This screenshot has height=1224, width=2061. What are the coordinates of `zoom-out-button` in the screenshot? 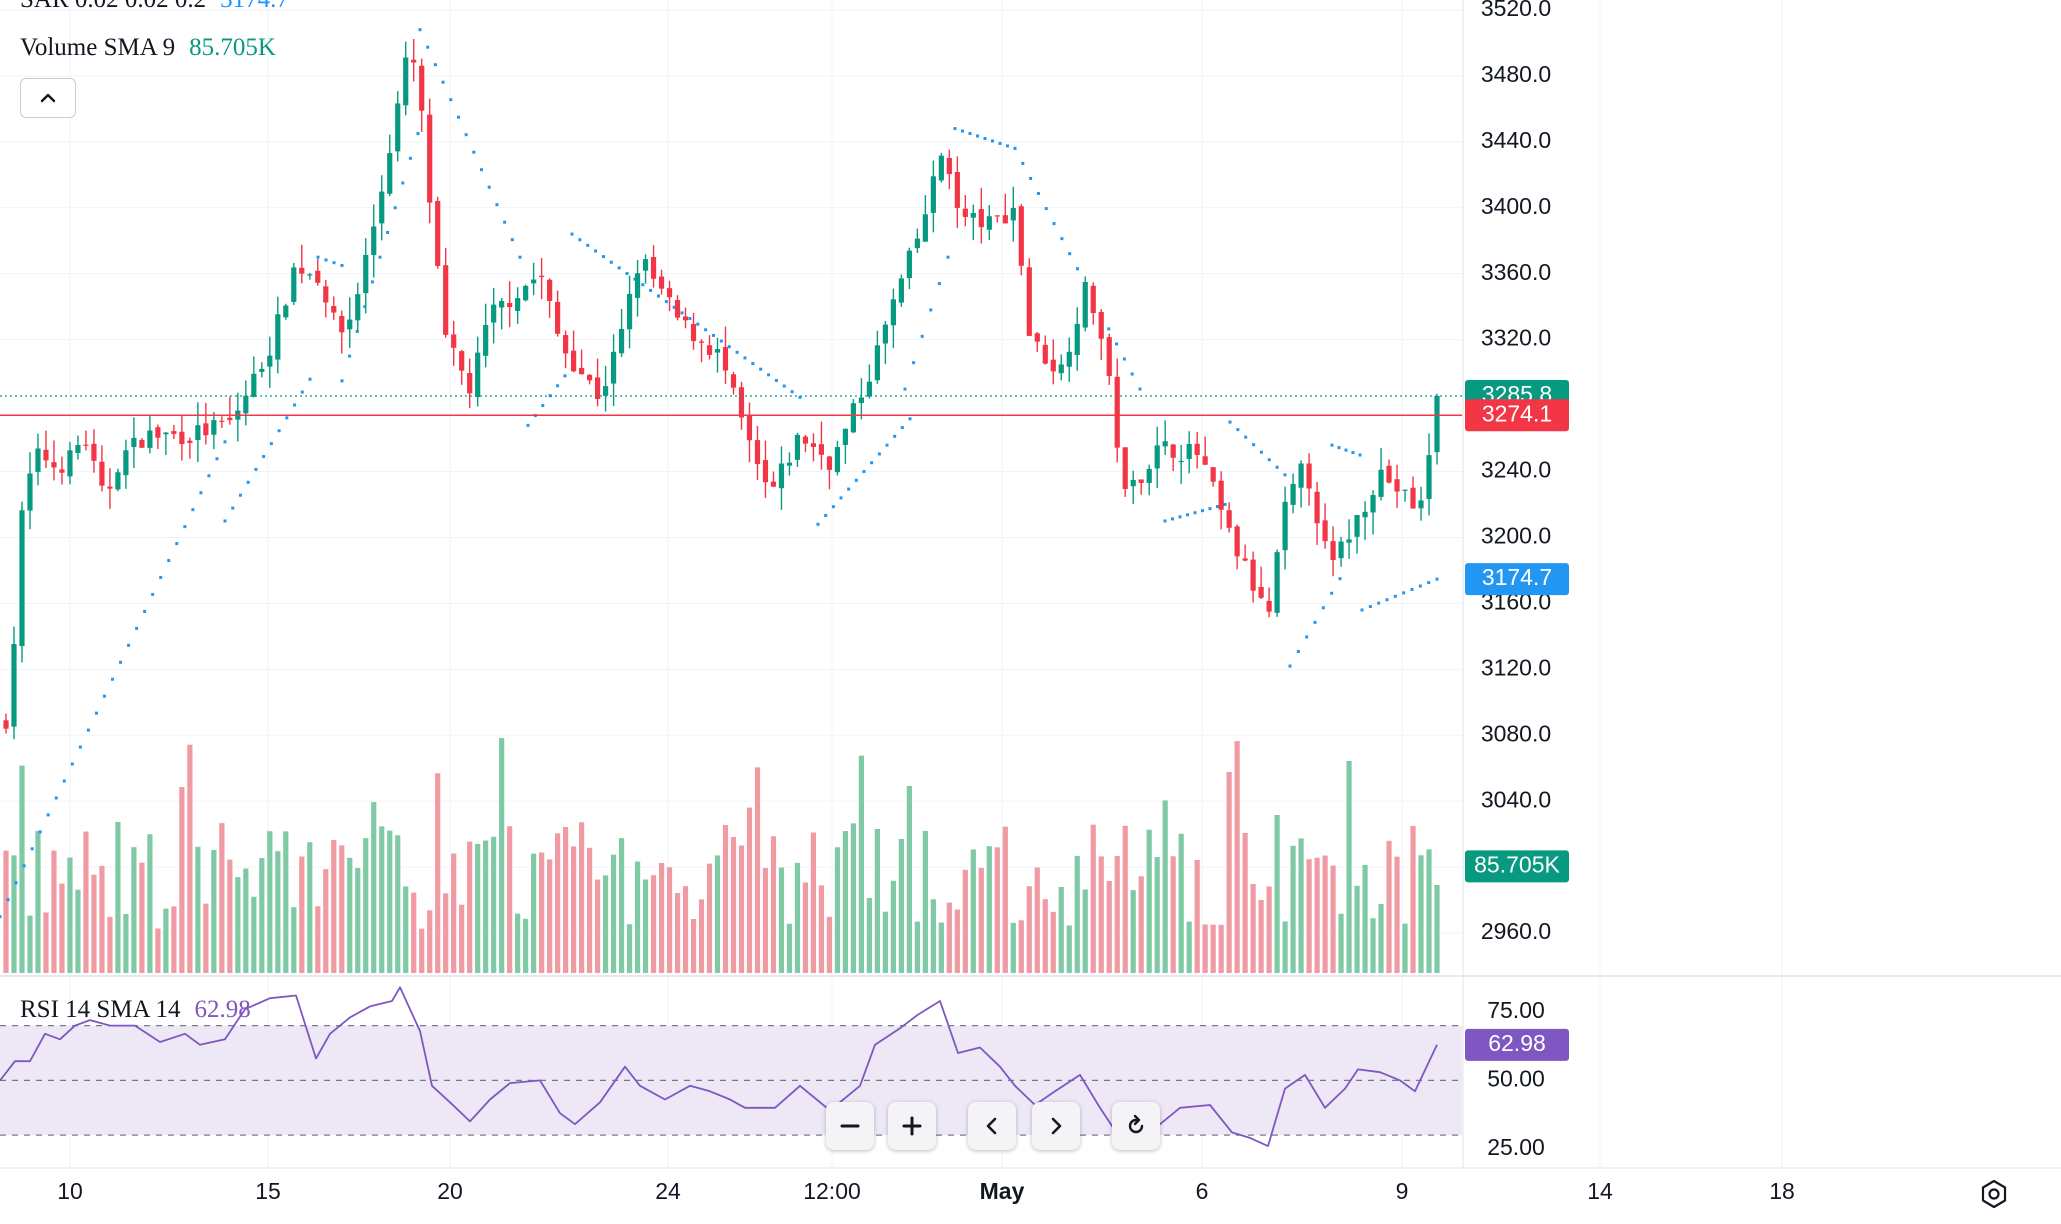 It's located at (850, 1126).